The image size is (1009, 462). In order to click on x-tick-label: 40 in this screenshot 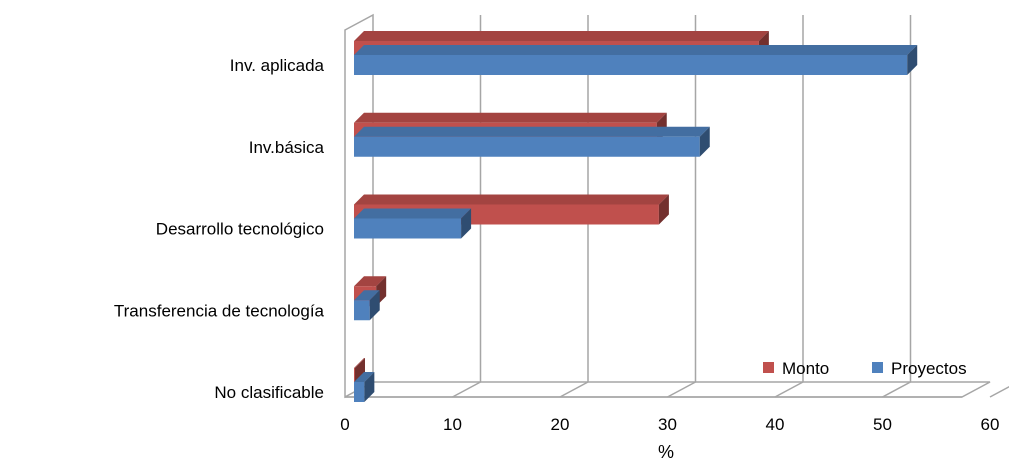, I will do `click(775, 424)`.